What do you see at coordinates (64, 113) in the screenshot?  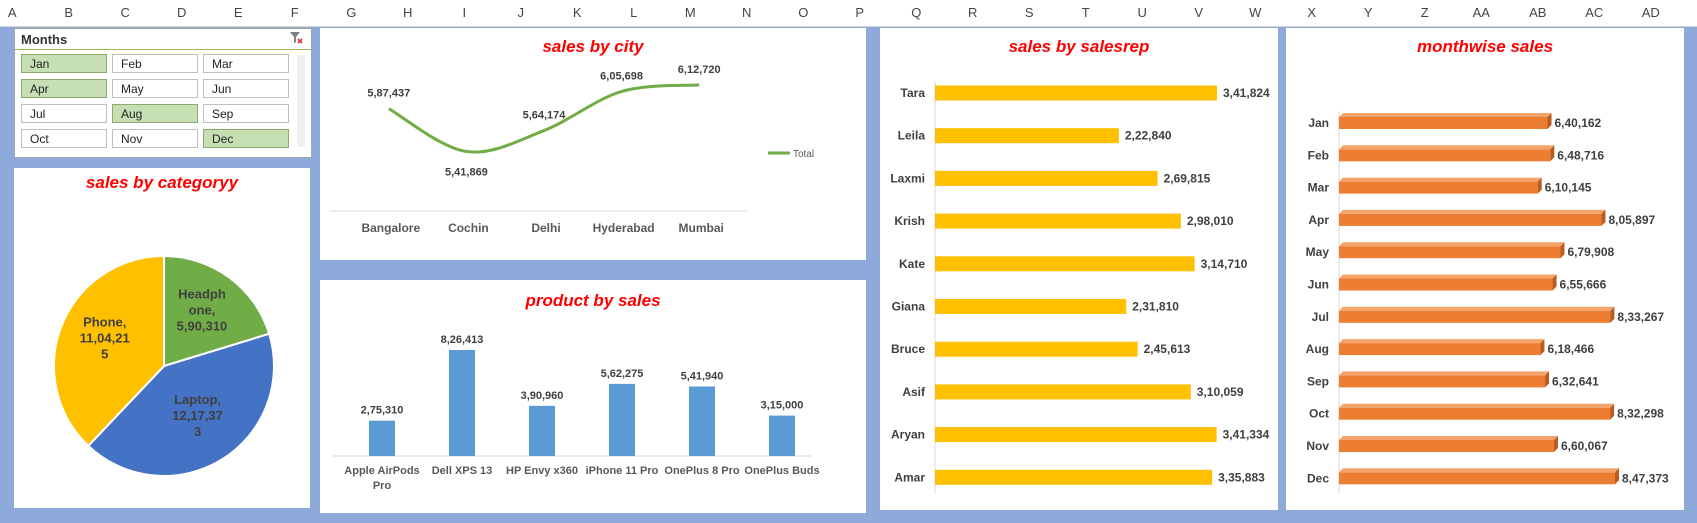 I see `slicer-item-jul: Jul` at bounding box center [64, 113].